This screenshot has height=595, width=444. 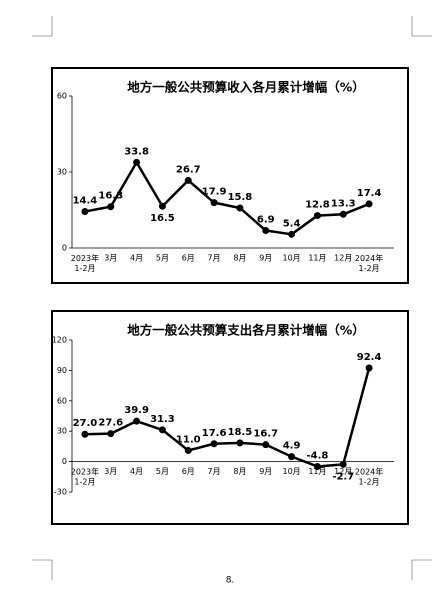 What do you see at coordinates (162, 419) in the screenshot?
I see `data-label: 31.3` at bounding box center [162, 419].